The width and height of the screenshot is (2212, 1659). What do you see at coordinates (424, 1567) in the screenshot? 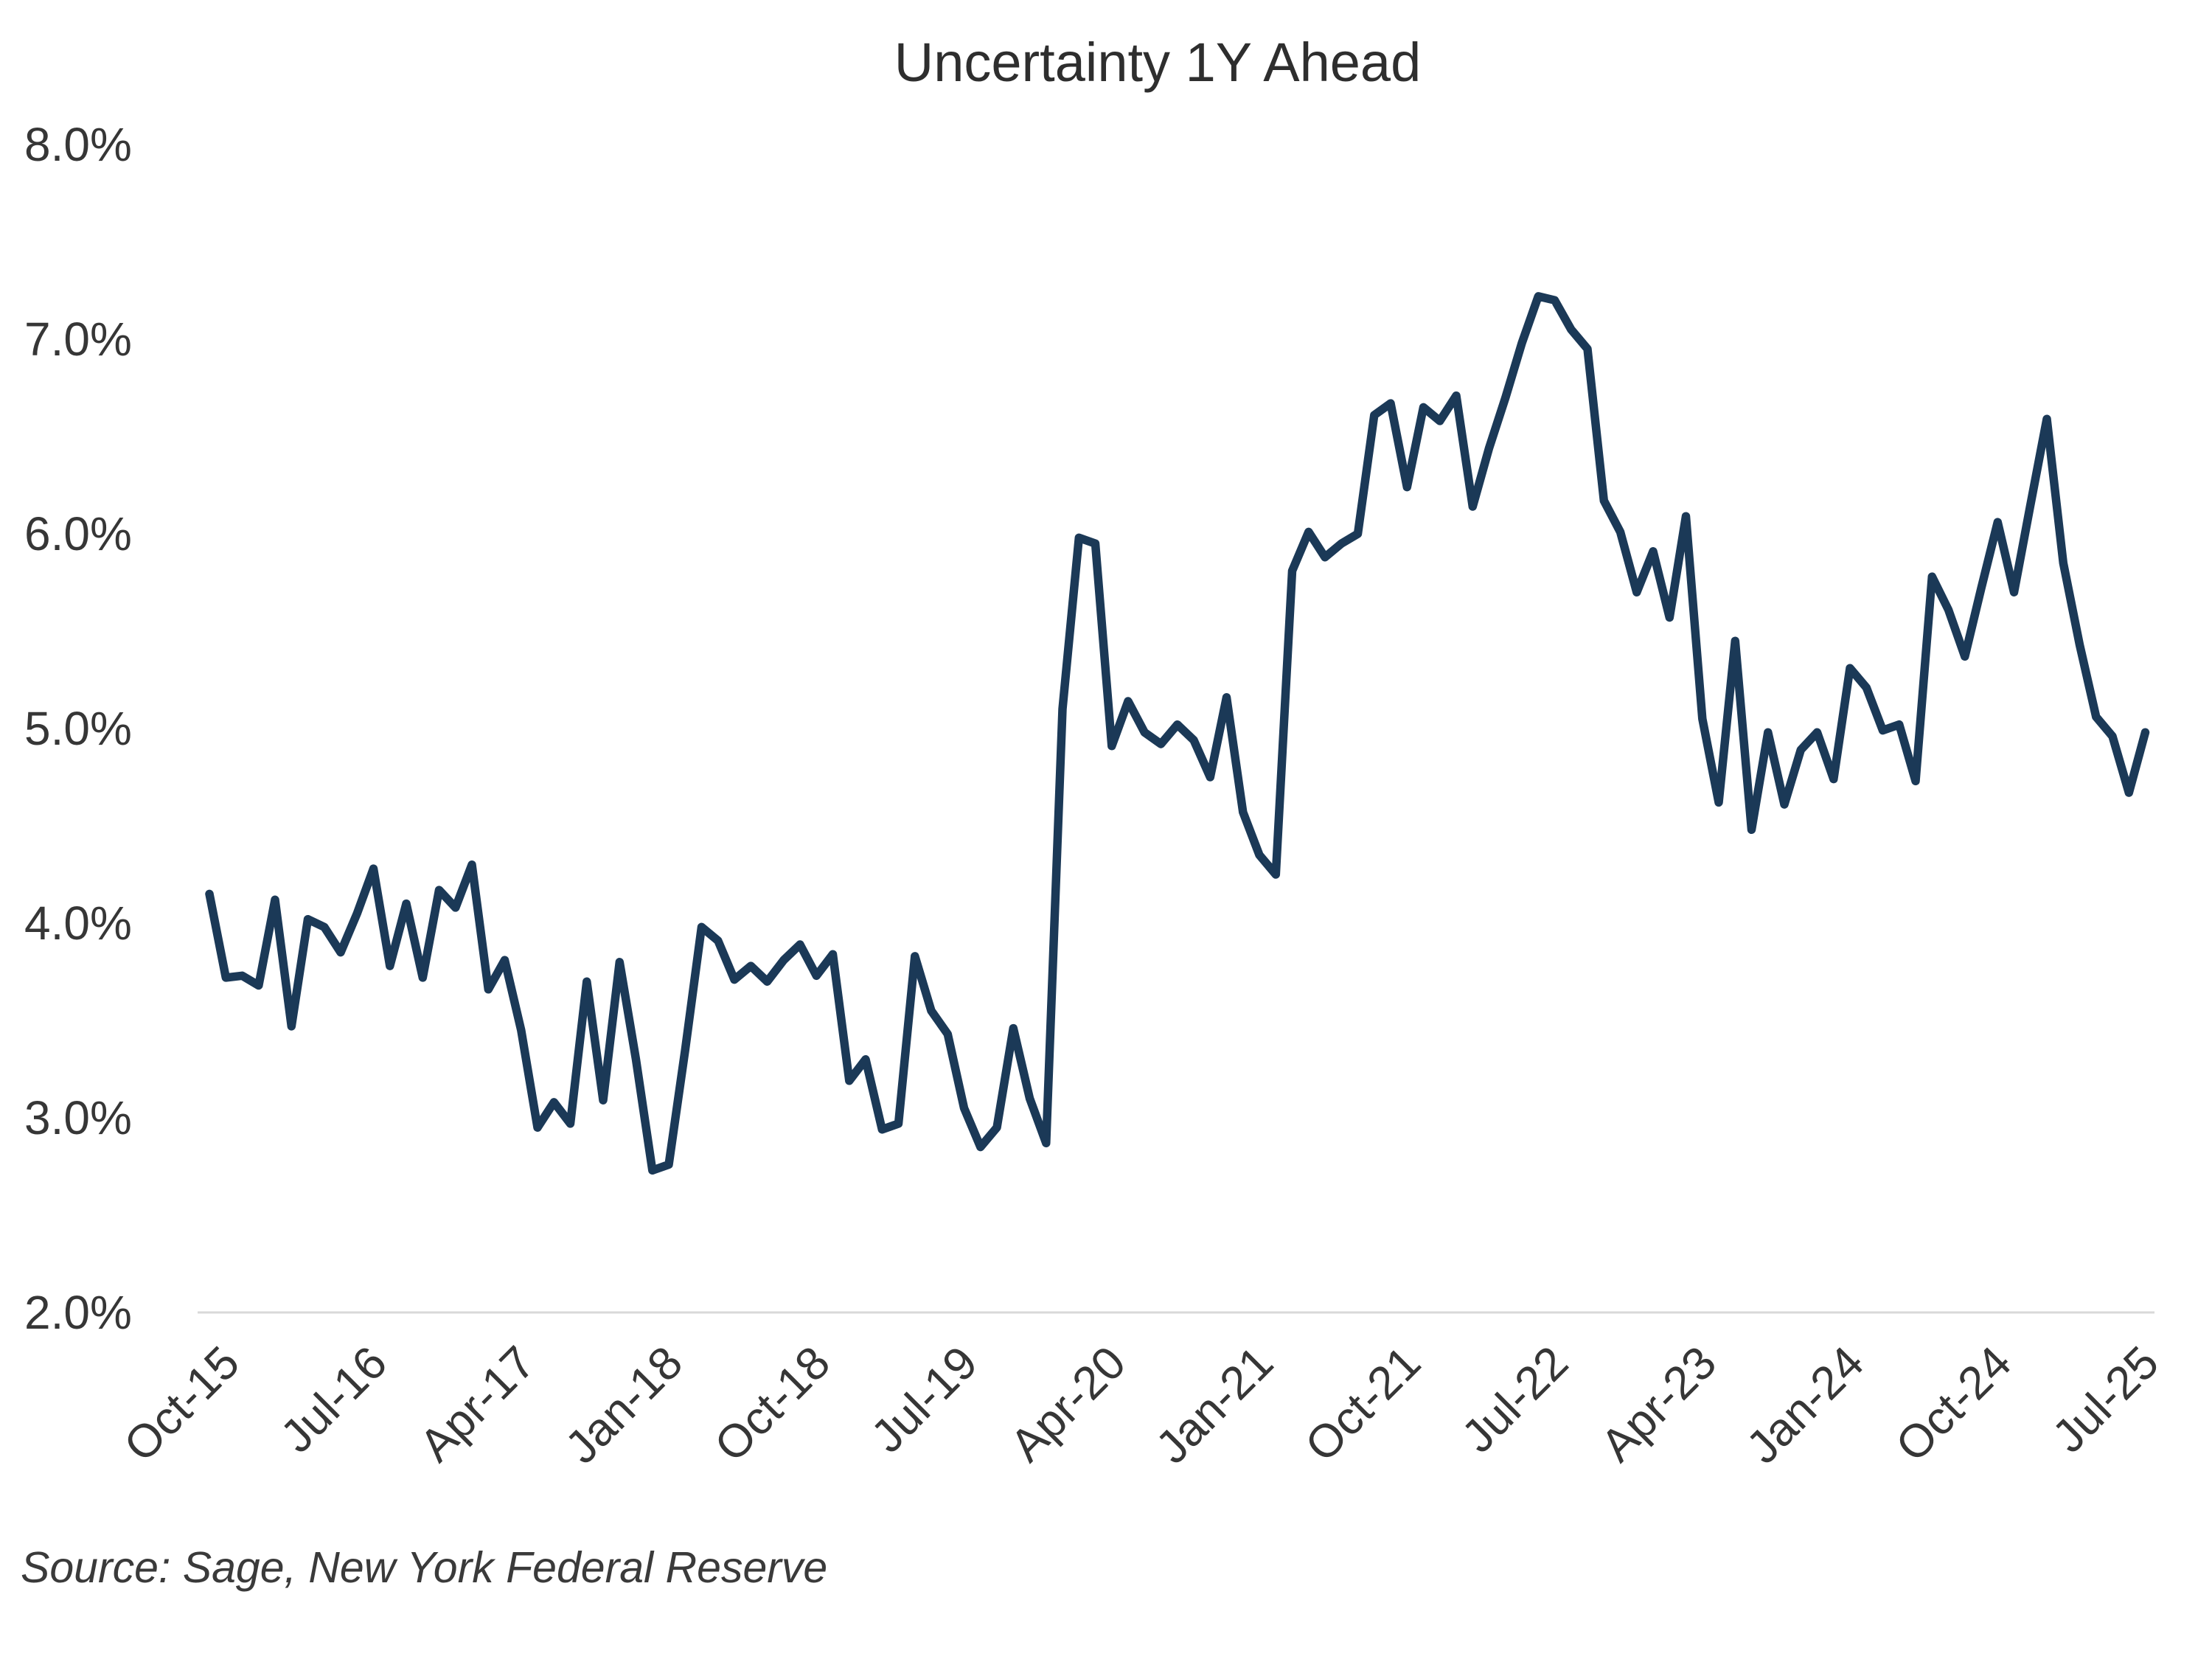
I see `source-note: Source: Sage, New York Federal Reserve` at bounding box center [424, 1567].